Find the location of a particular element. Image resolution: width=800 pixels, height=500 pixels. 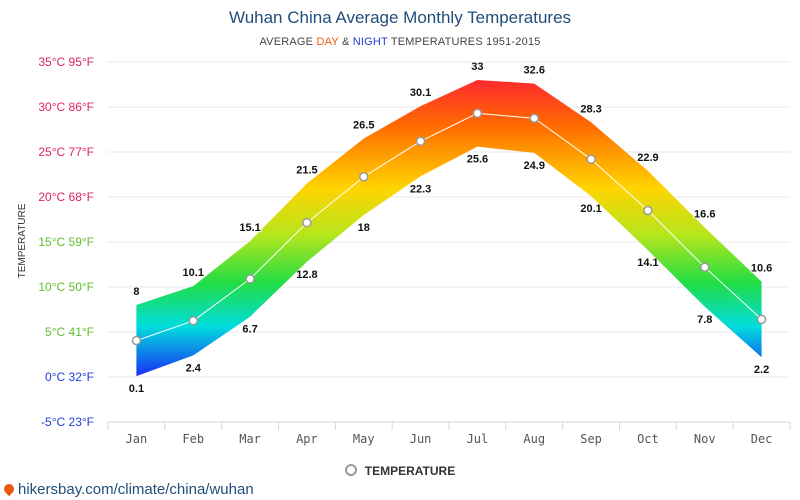

legend-label: TEMPERATURE is located at coordinates (410, 471).